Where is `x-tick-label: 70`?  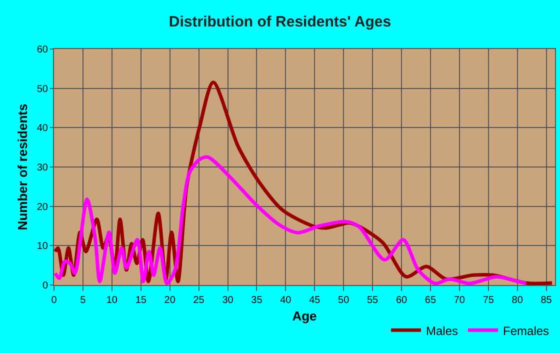
x-tick-label: 70 is located at coordinates (460, 300).